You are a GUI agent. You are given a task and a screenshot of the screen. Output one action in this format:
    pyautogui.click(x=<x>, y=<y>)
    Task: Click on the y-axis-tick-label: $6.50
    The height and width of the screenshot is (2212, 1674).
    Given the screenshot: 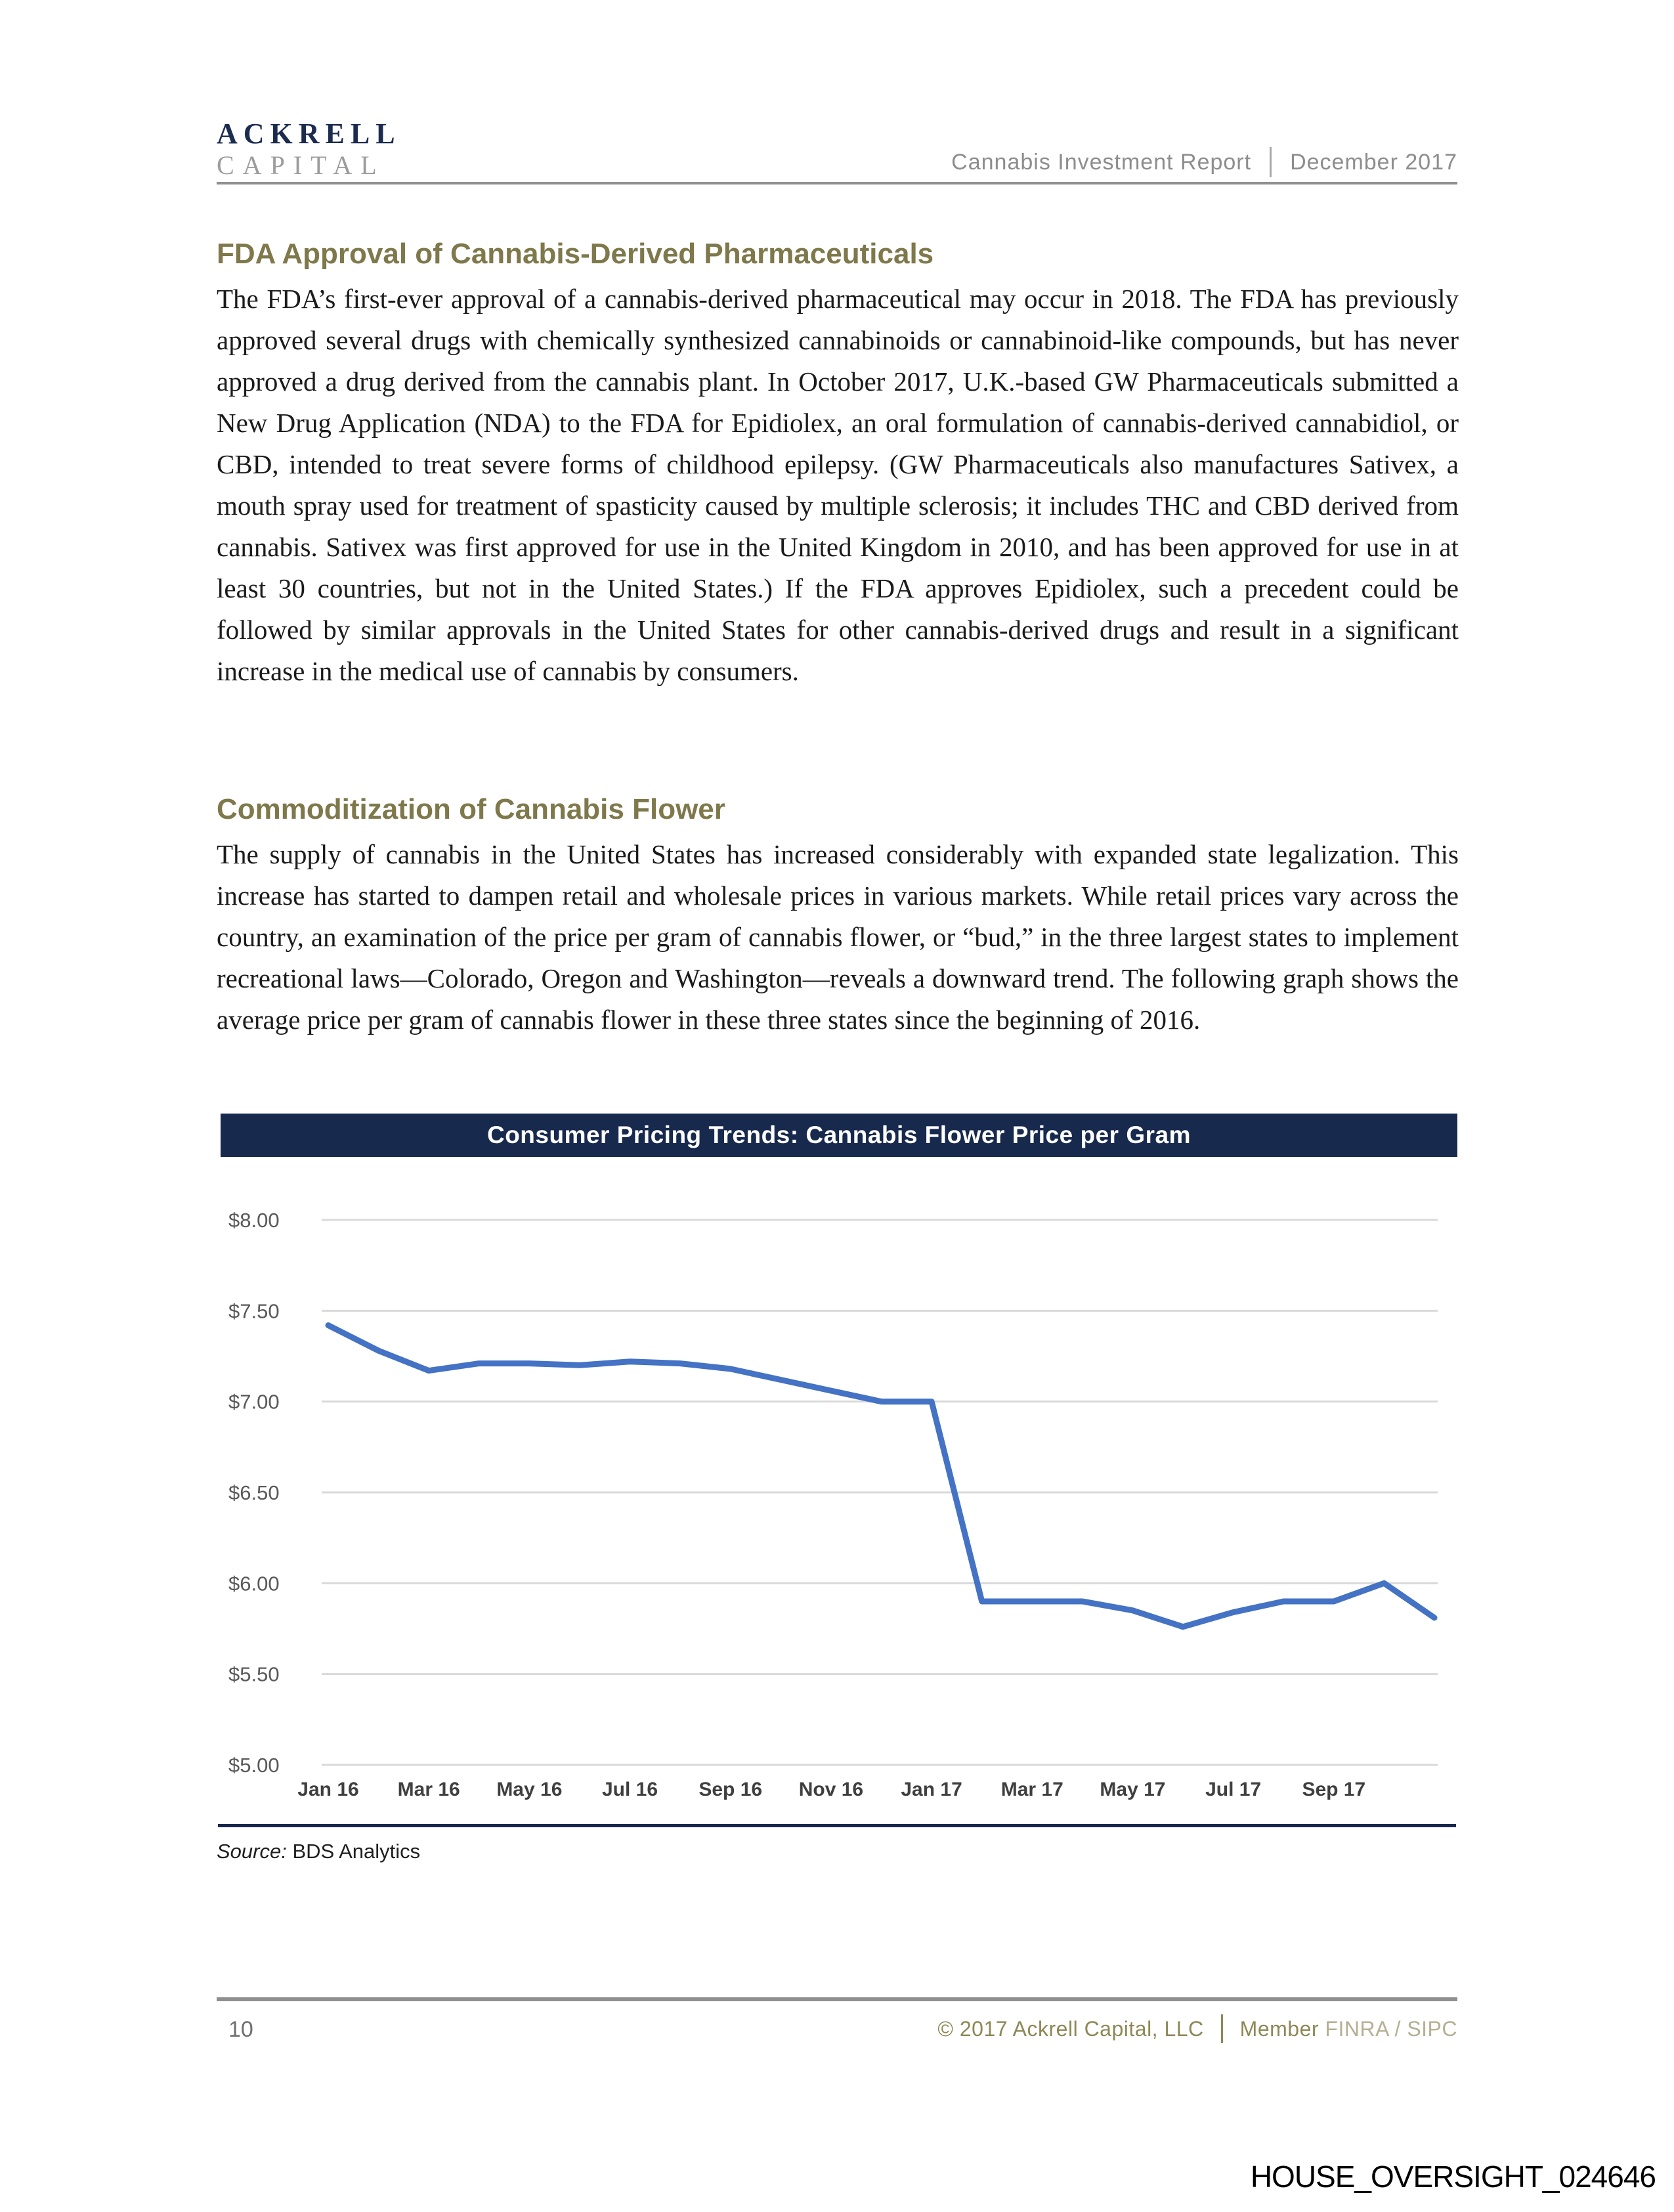 What is the action you would take?
    pyautogui.click(x=254, y=1492)
    